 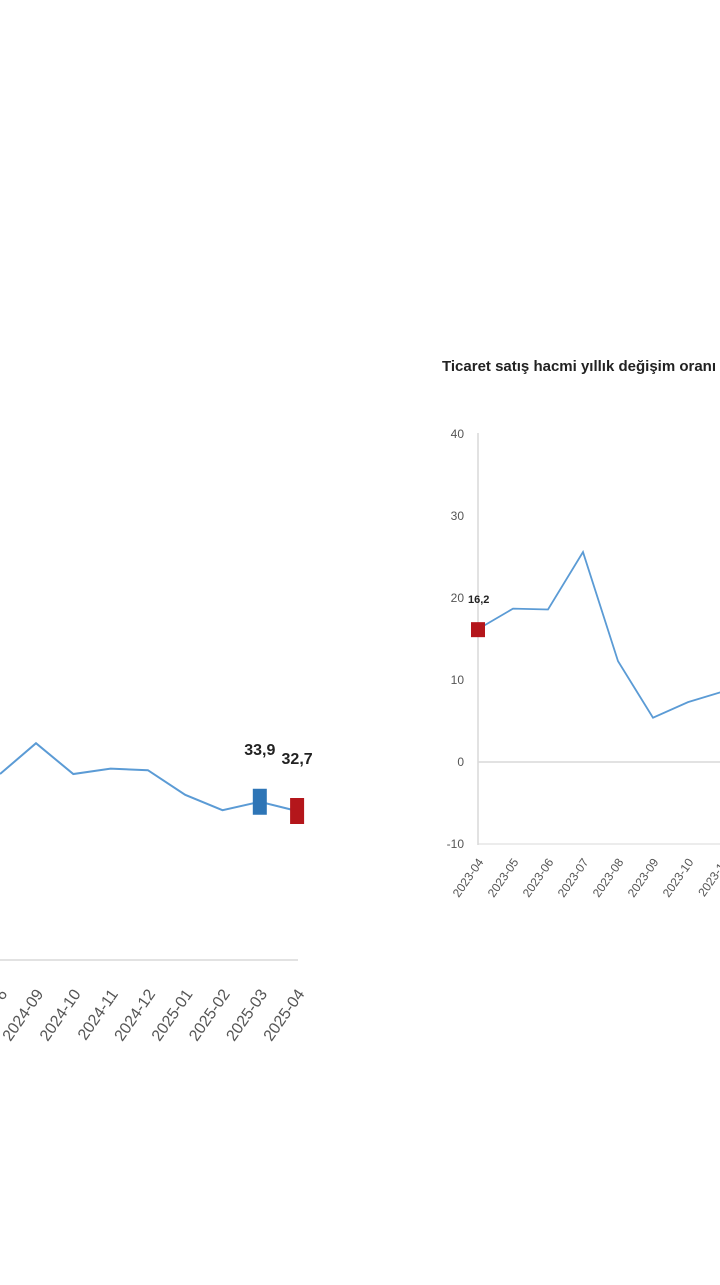 What do you see at coordinates (460, 762) in the screenshot?
I see `right-y-tick-0: 0` at bounding box center [460, 762].